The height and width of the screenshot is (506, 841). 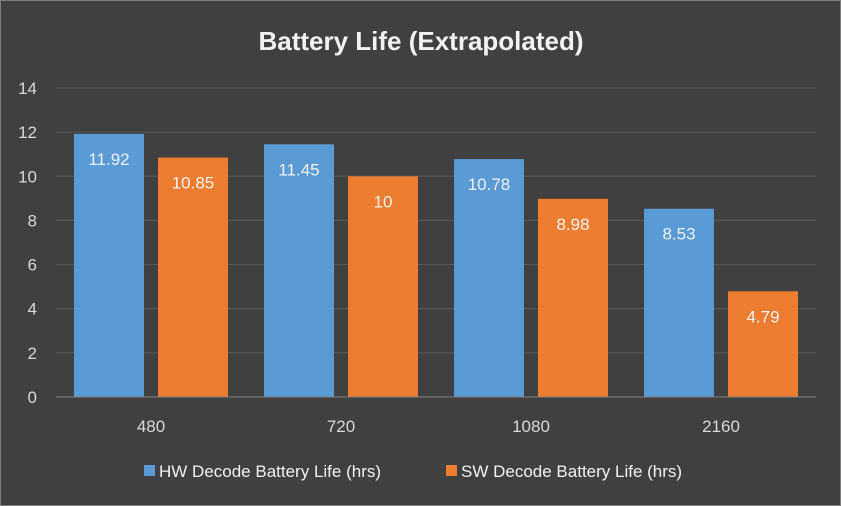 What do you see at coordinates (420, 41) in the screenshot?
I see `chart-title: Battery Life (Extrapolated)` at bounding box center [420, 41].